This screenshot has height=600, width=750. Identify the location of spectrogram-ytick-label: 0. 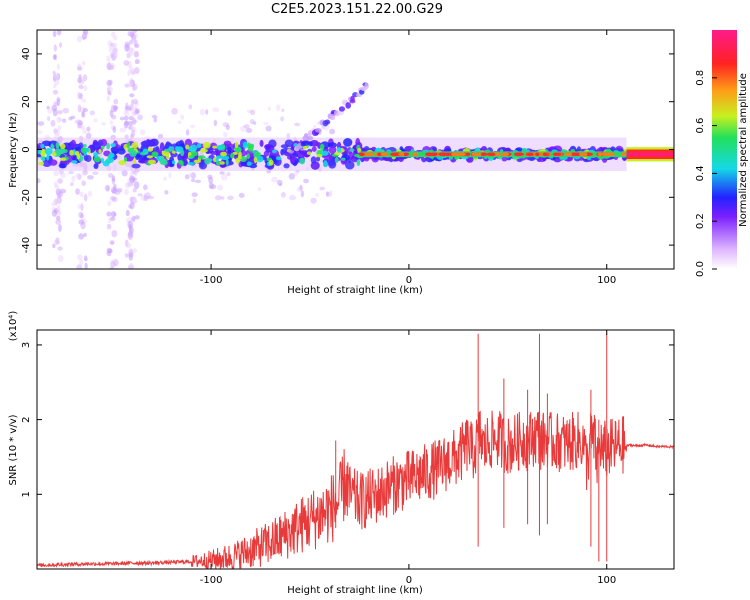
(26, 149).